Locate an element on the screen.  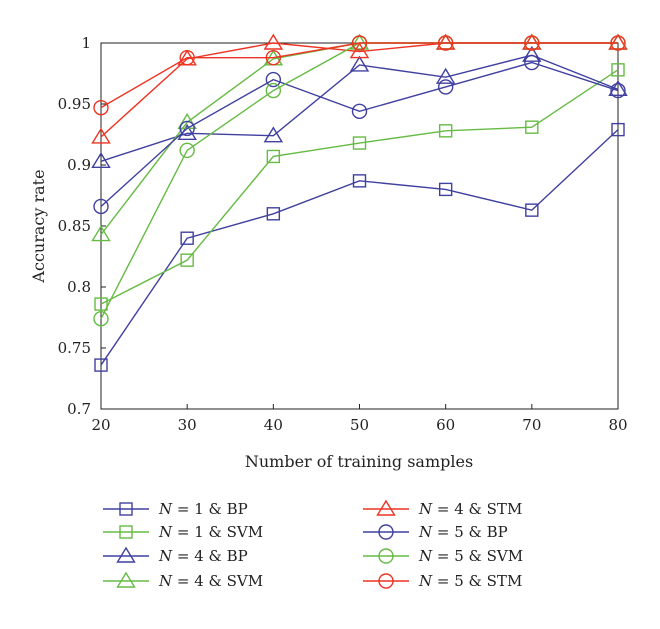
legend-item: N = 4 & SVM is located at coordinates (183, 580).